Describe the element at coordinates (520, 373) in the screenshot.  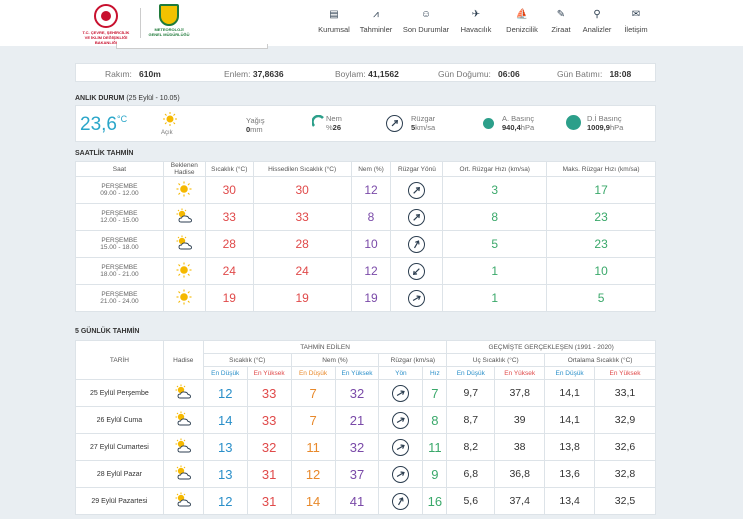
I see `sub-high: En Yüksek` at that location.